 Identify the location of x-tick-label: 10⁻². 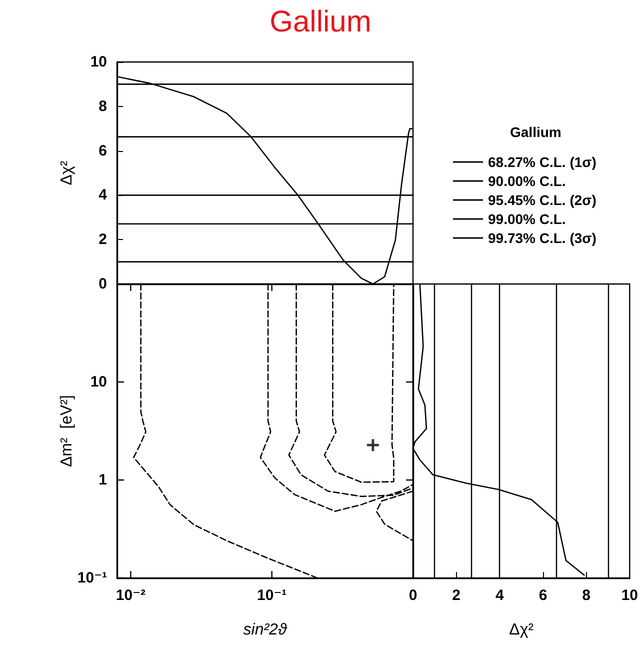
(131, 595).